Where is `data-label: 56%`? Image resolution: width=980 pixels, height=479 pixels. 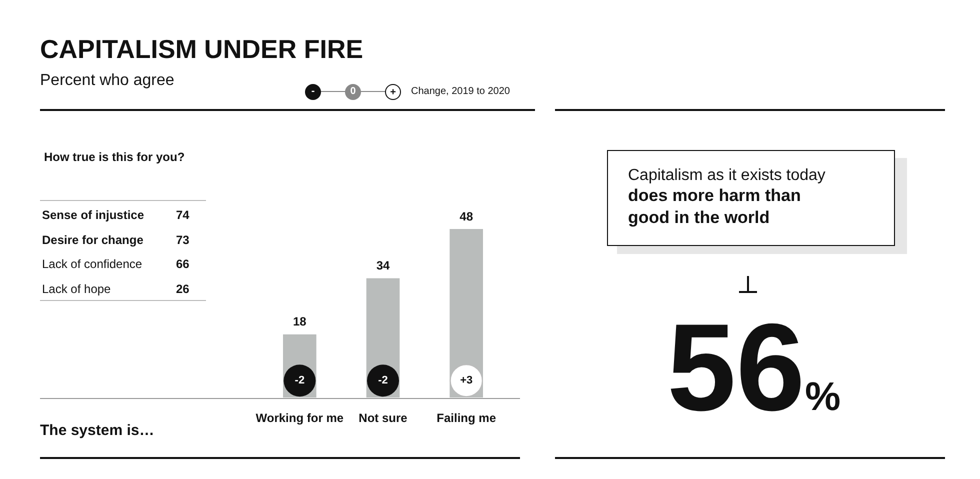
data-label: 56% is located at coordinates (754, 368).